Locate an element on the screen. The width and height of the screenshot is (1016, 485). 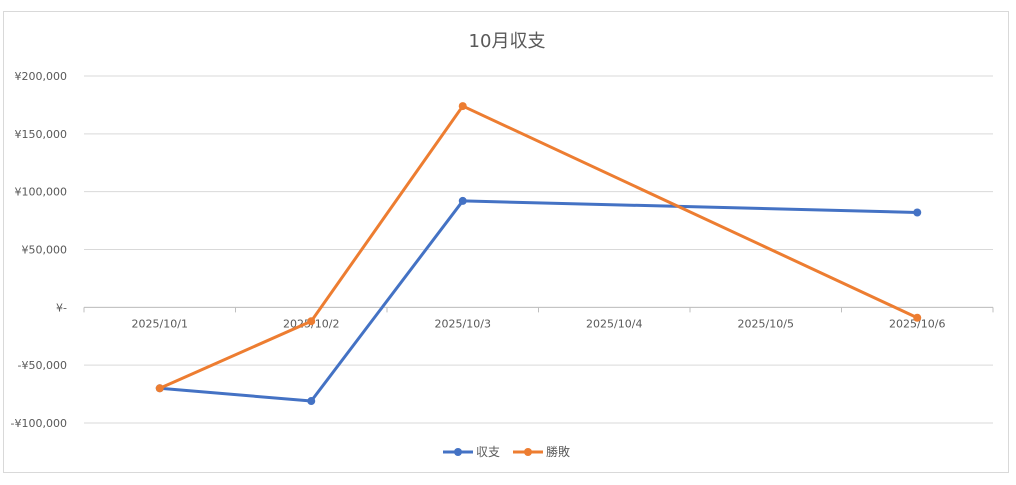
x-tick-label: 2025/10/5 is located at coordinates (766, 323).